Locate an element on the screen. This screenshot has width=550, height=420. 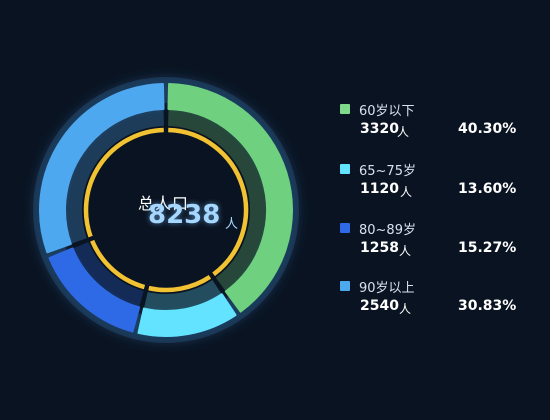
legend-value: 1120 is located at coordinates (379, 189).